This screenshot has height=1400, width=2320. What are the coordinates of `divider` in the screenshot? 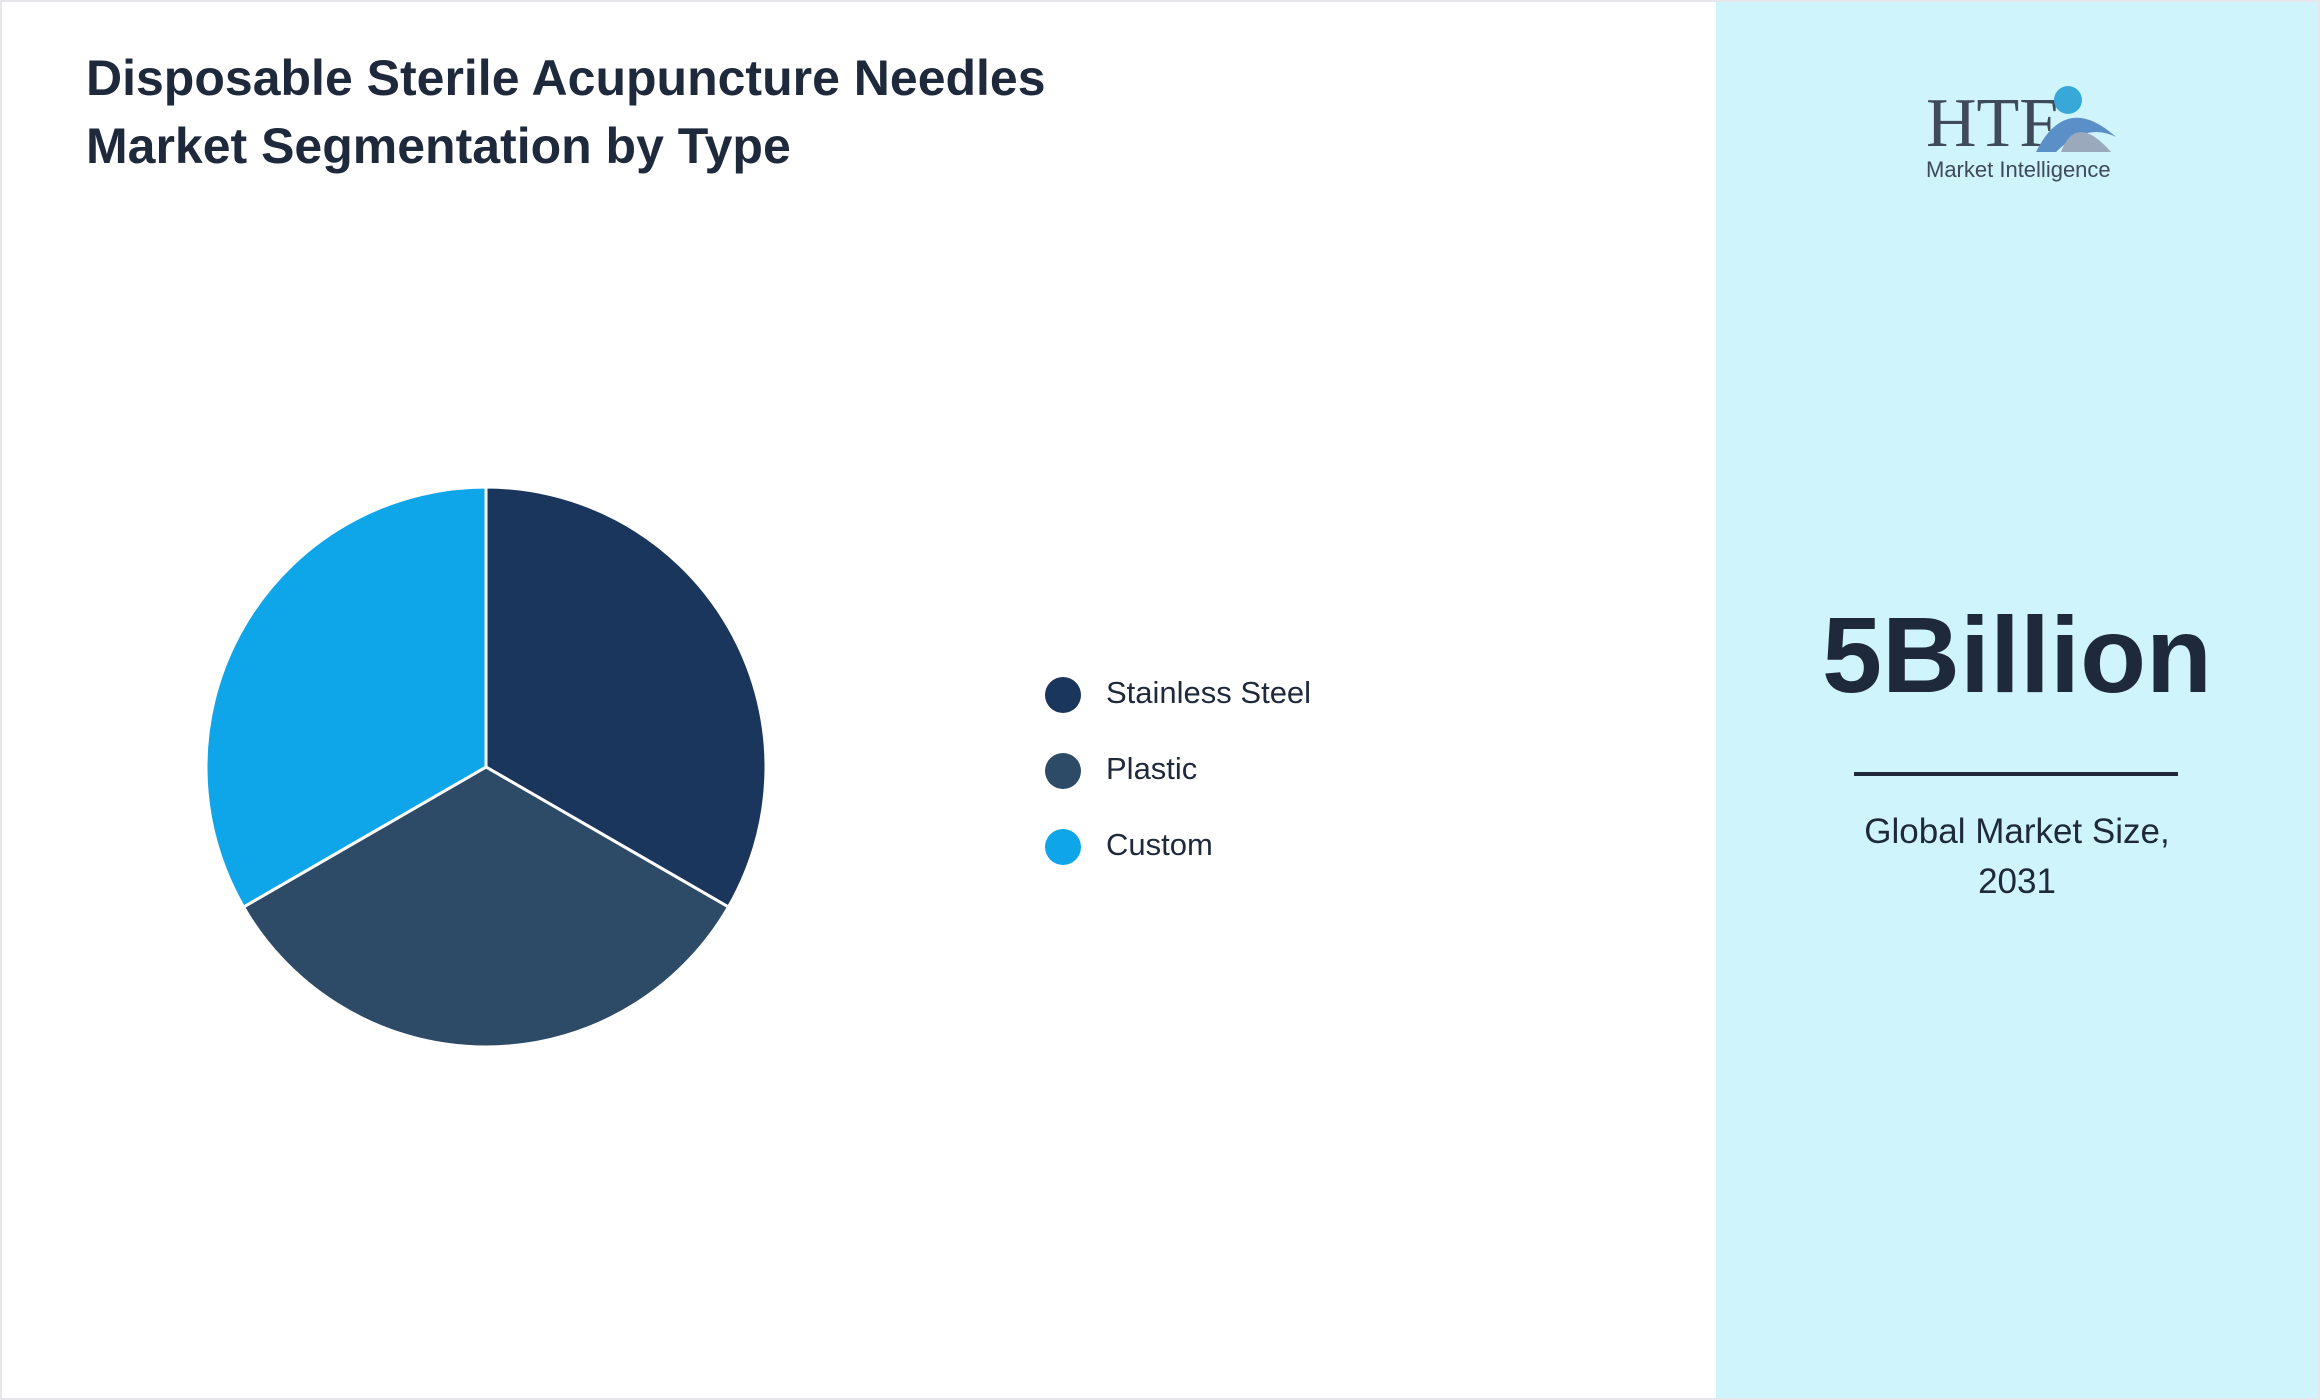 It's located at (2016, 774).